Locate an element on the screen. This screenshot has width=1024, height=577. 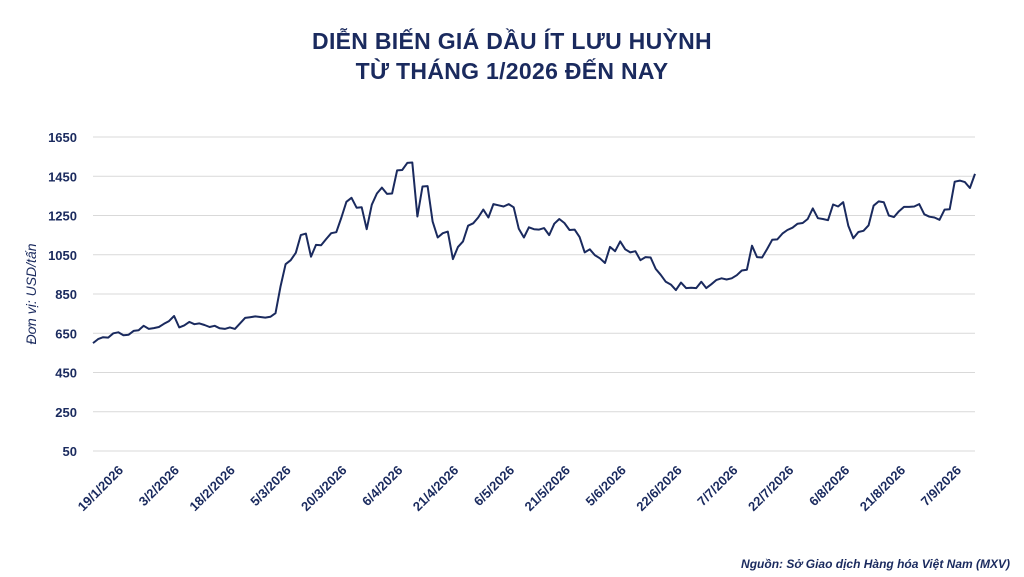
x-tick-label: 20/3/2026 is located at coordinates (324, 489).